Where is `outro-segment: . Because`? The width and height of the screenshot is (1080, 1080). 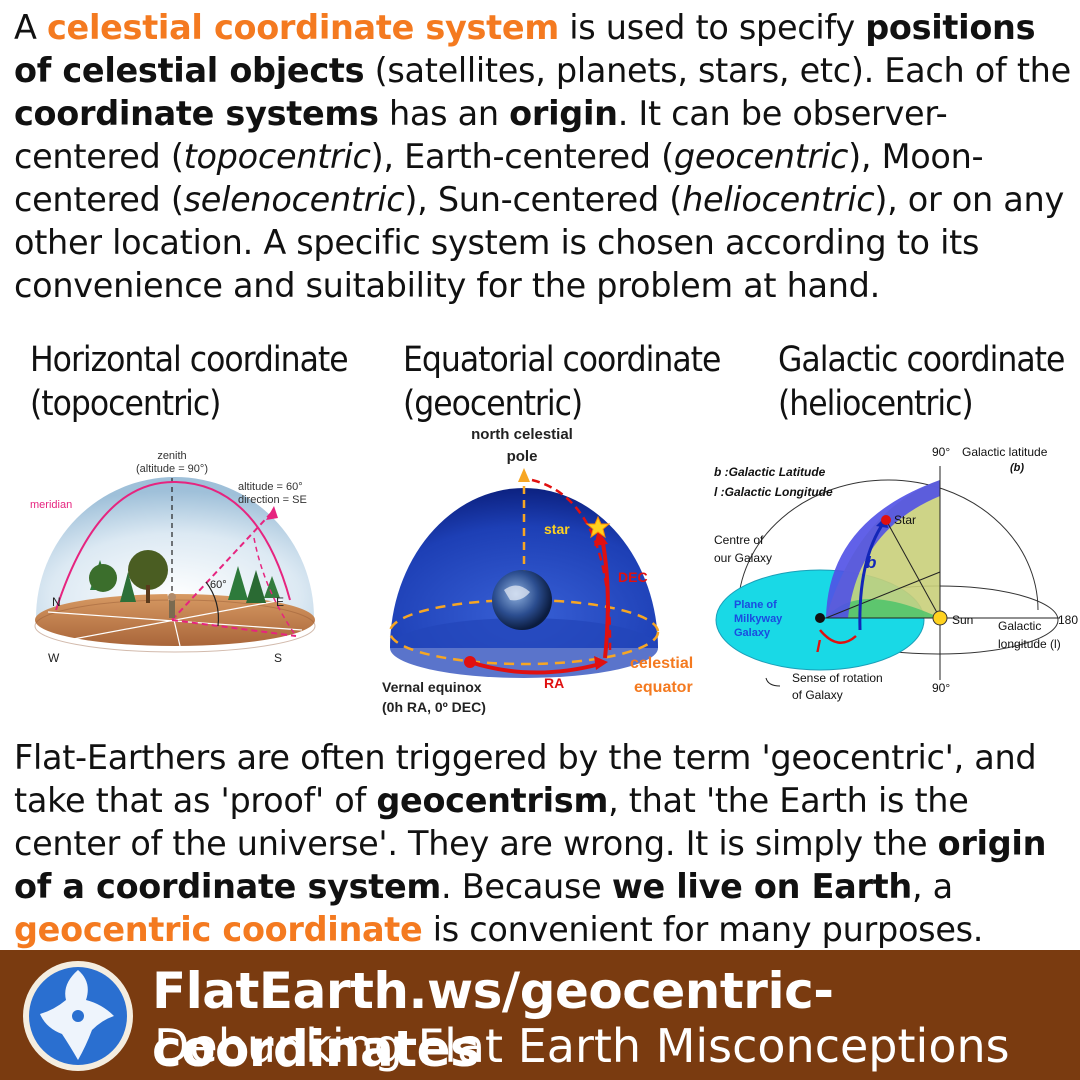
outro-segment: . Because is located at coordinates (526, 886).